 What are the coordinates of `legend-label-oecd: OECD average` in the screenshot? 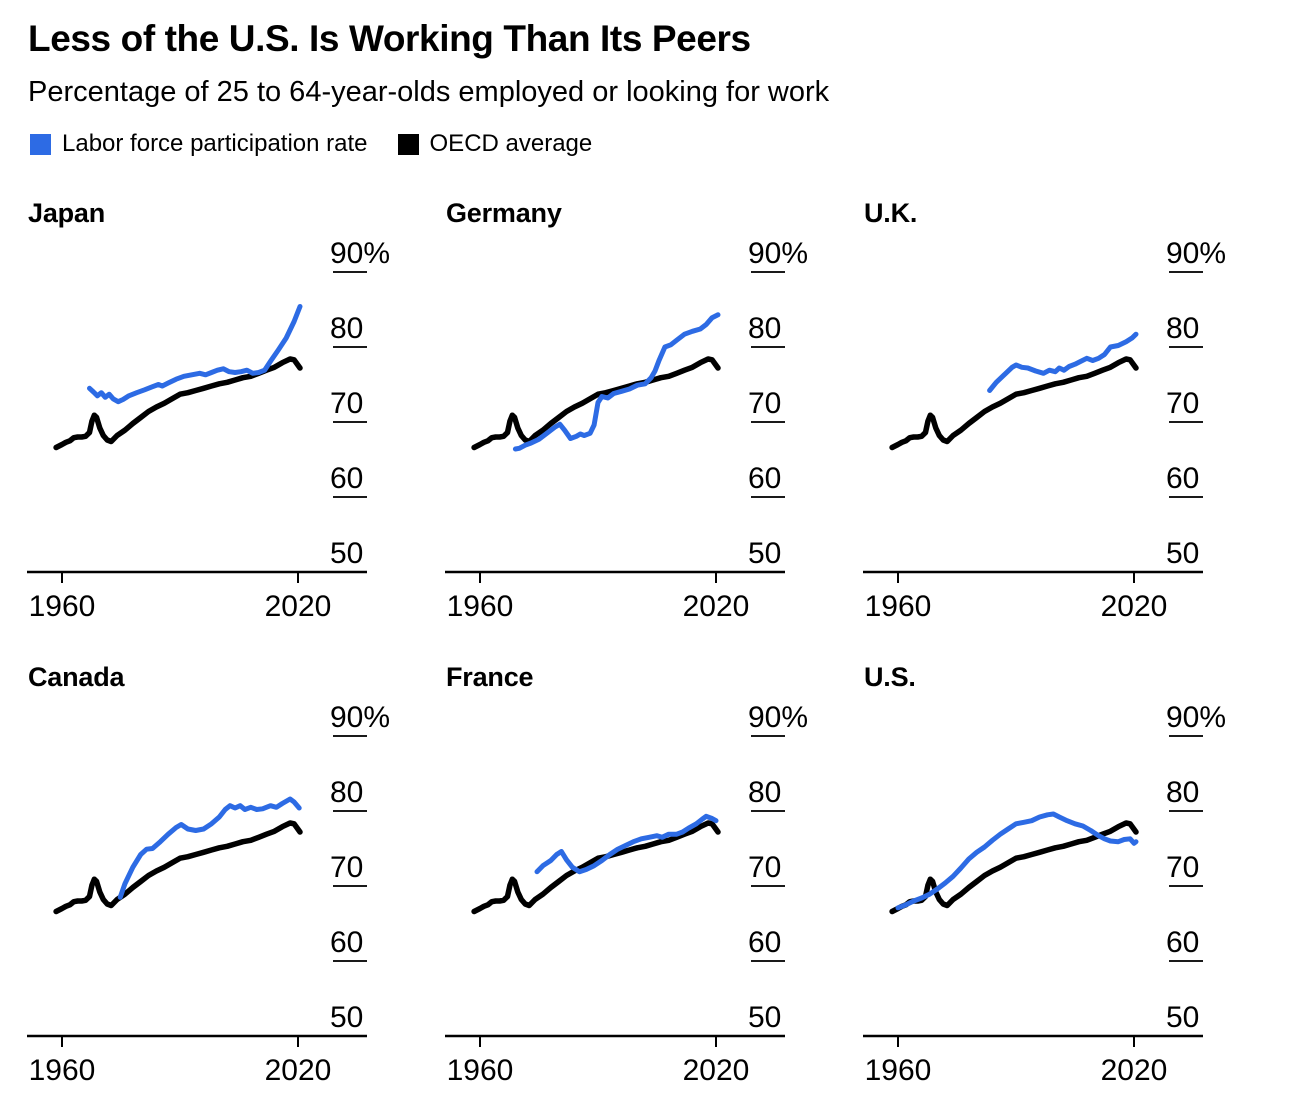 It's located at (511, 143).